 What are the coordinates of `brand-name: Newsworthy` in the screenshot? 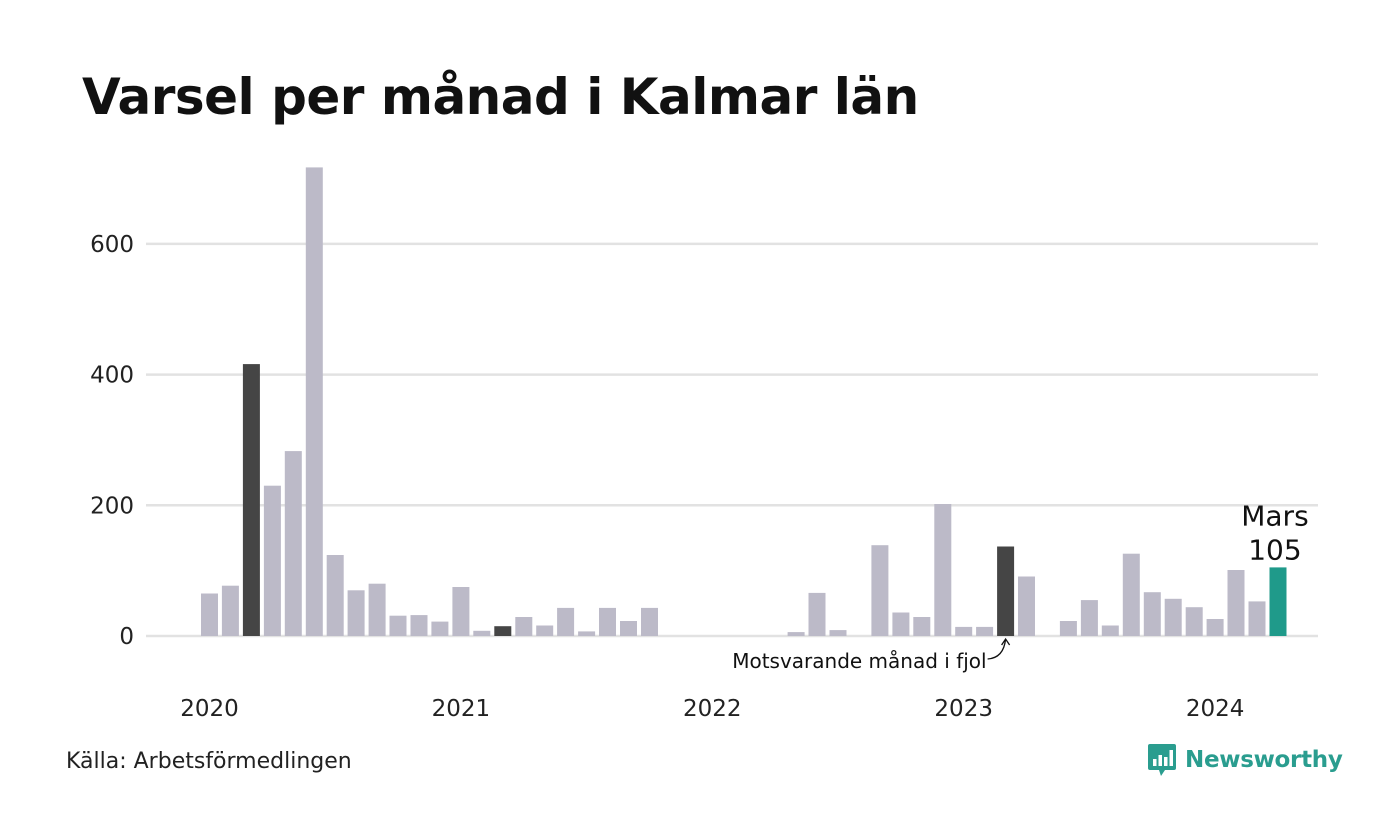 It's located at (1264, 760).